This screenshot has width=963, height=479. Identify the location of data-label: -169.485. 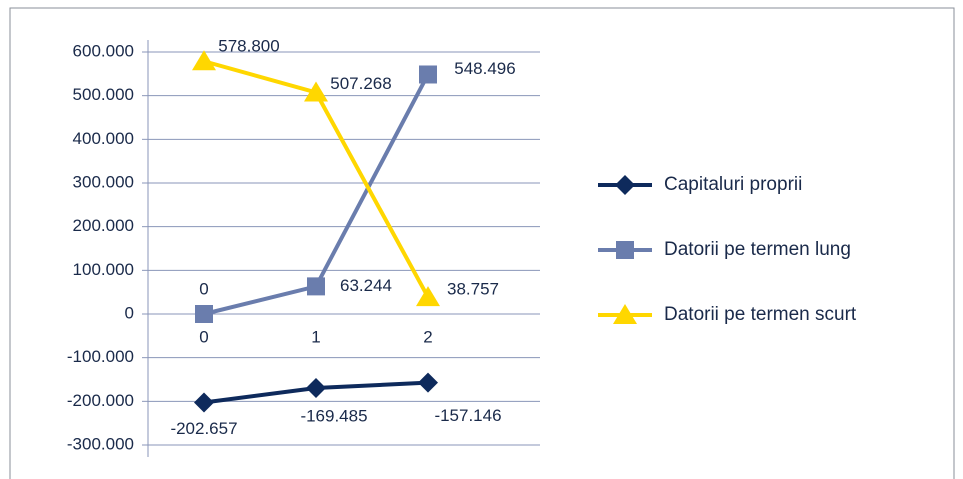
(333, 415).